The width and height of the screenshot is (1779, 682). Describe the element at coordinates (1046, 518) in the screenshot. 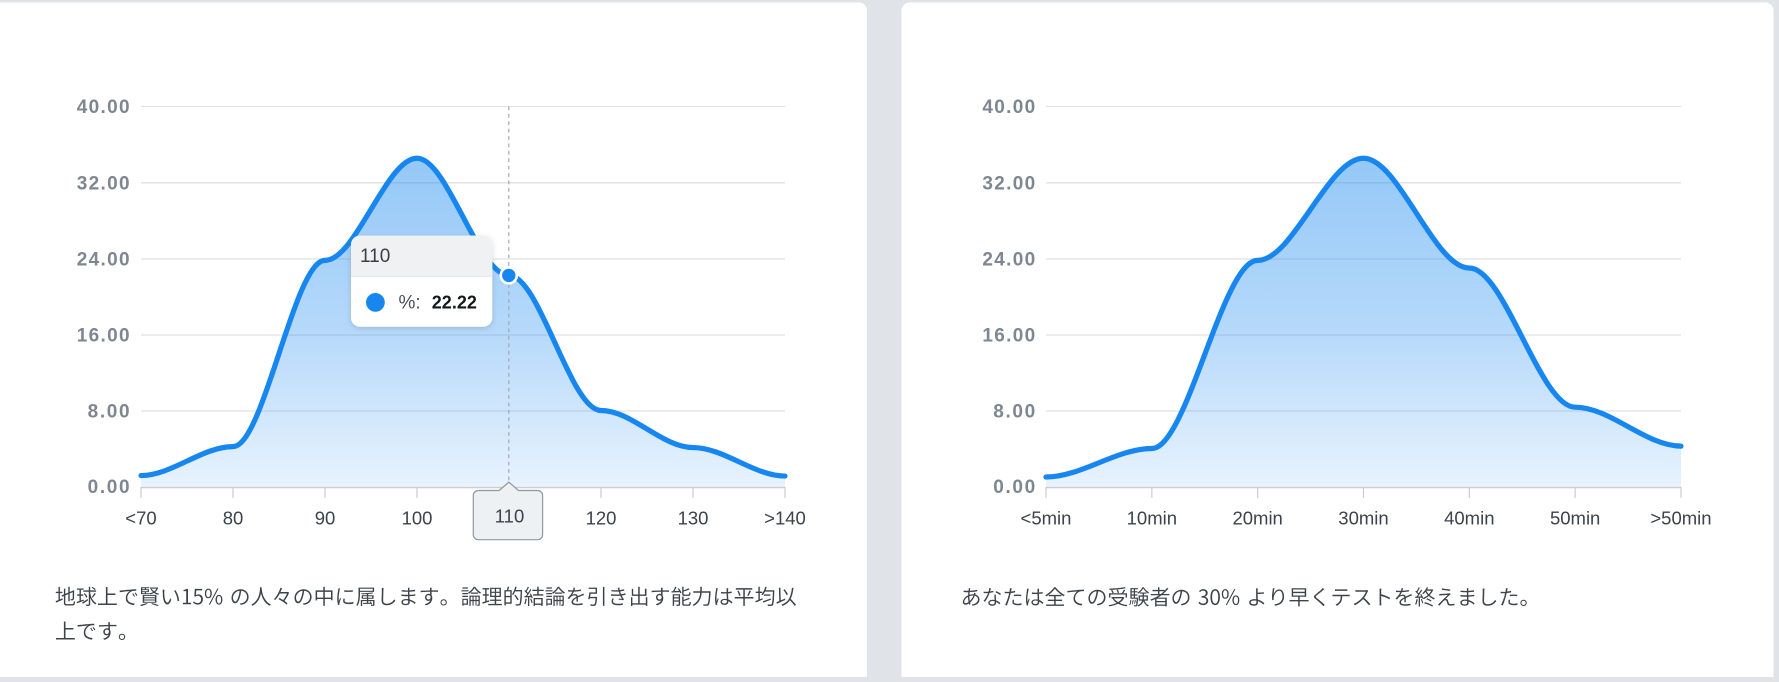

I see `svg-text: <5min` at that location.